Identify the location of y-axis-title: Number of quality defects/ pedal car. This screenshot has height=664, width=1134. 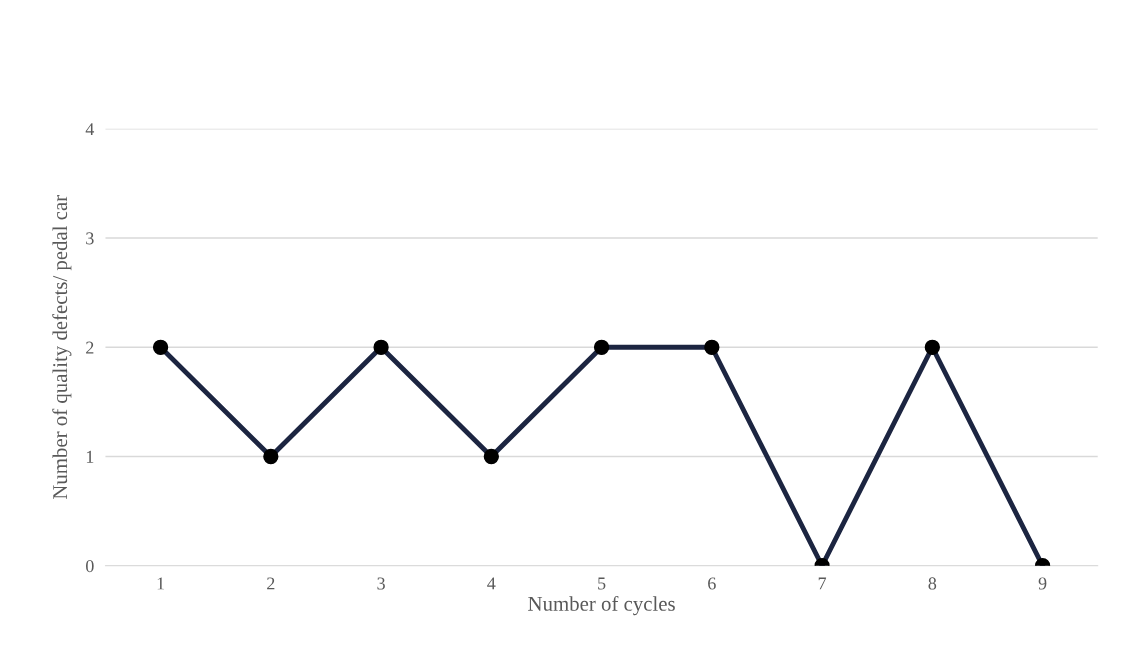
(62, 347).